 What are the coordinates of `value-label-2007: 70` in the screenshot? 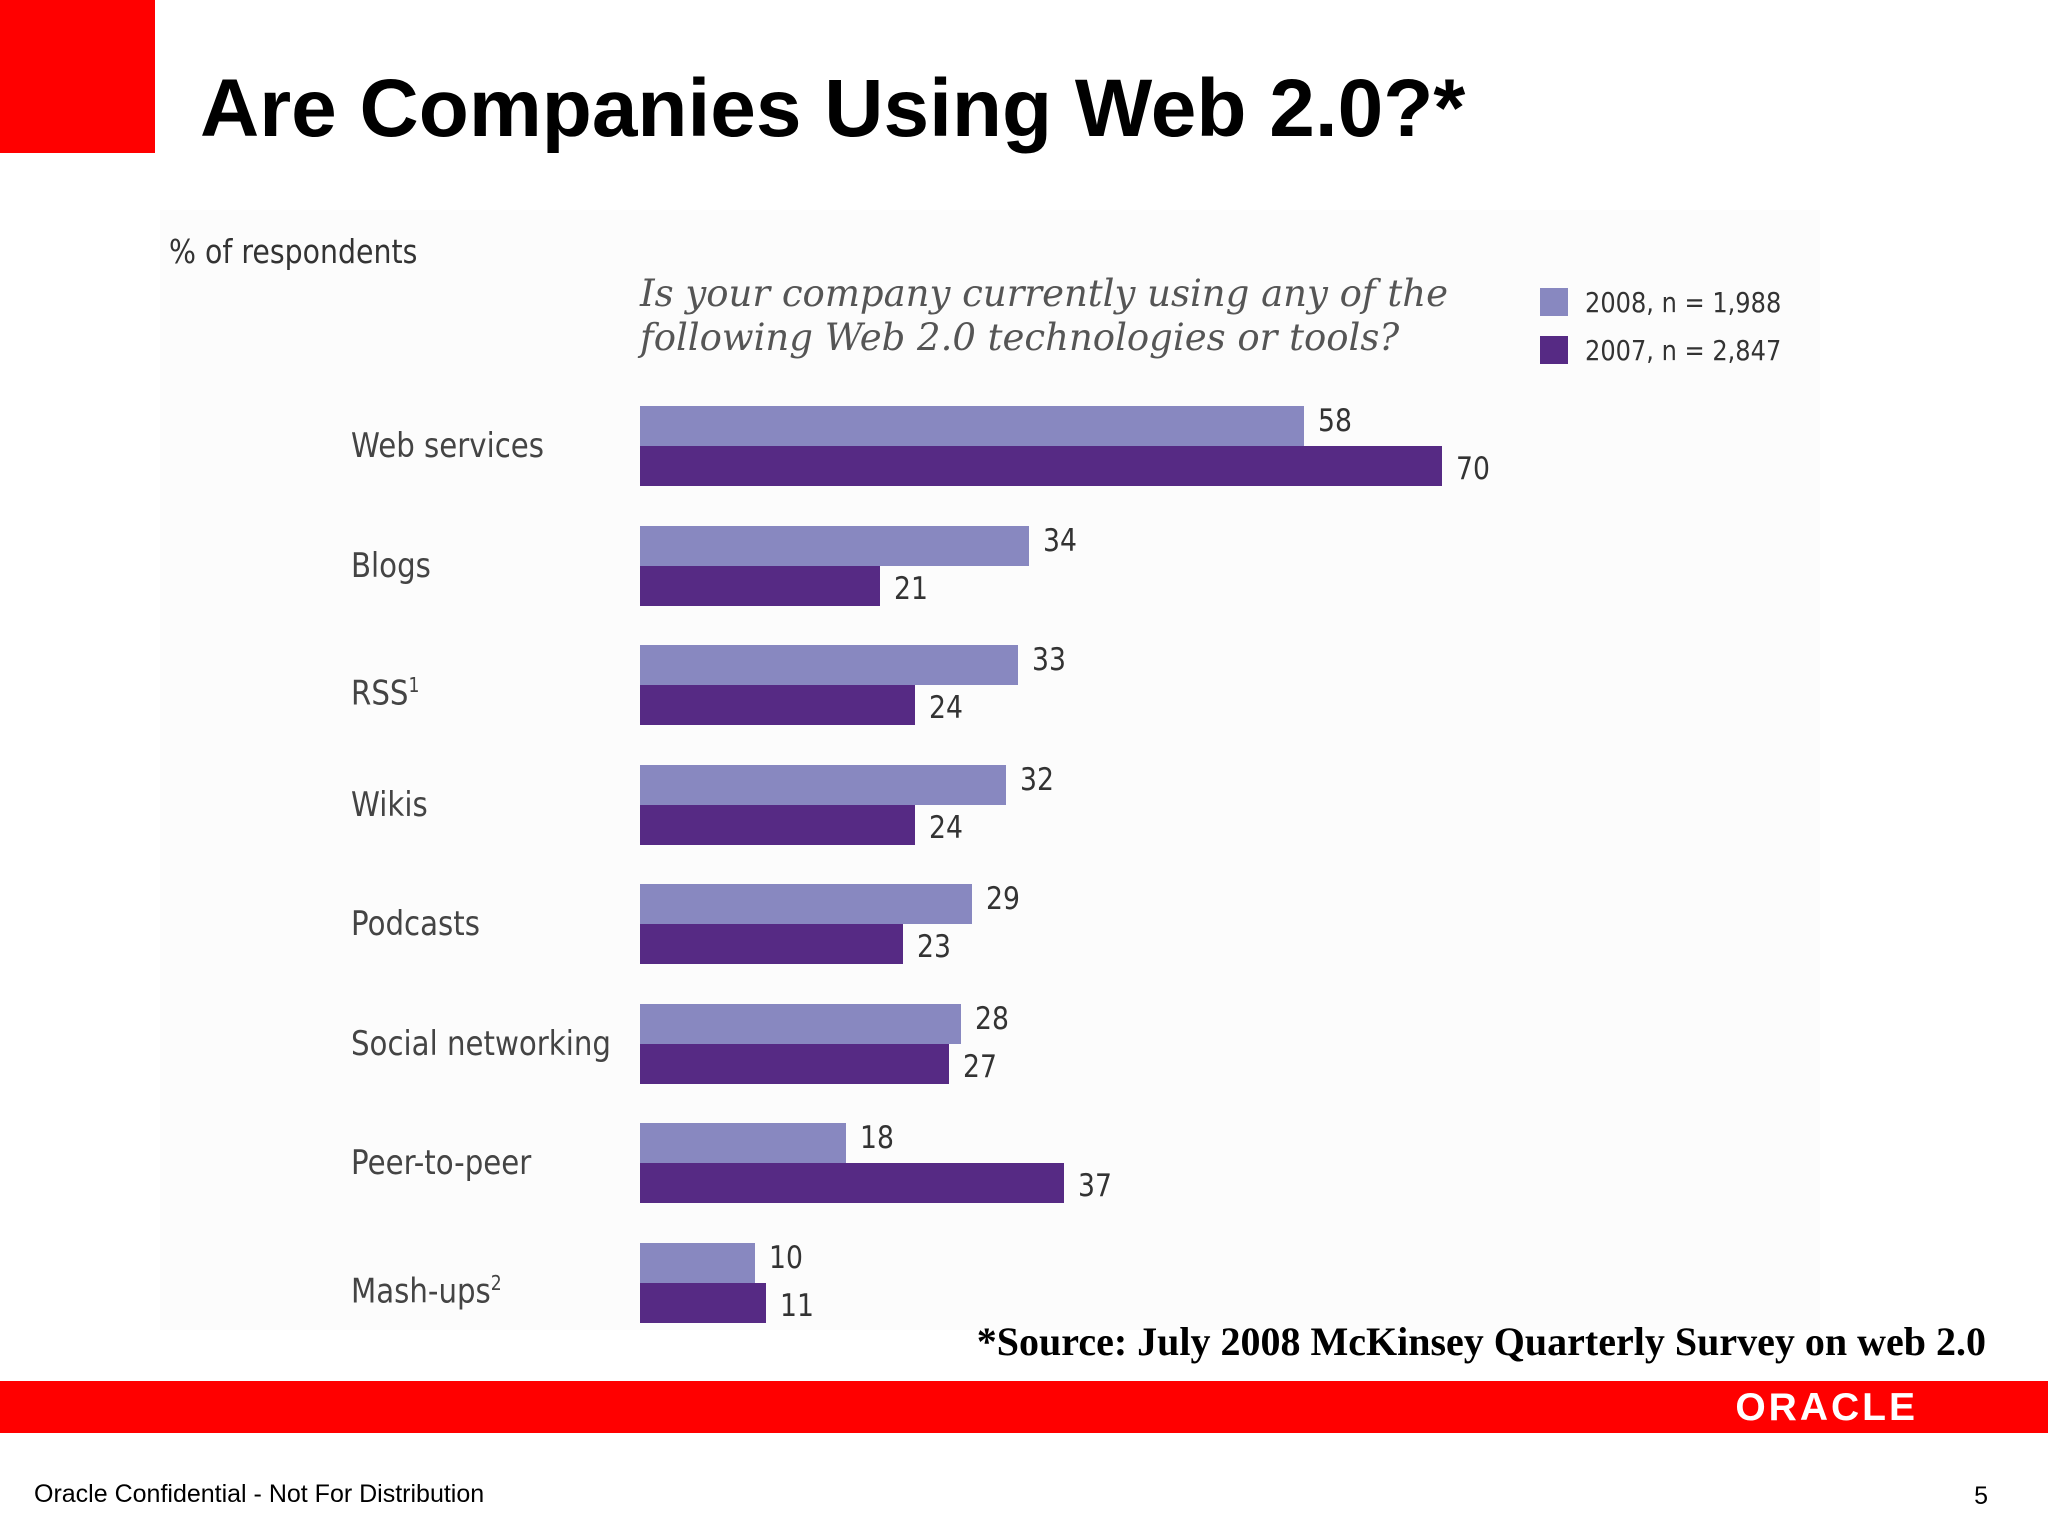 It's located at (1472, 469).